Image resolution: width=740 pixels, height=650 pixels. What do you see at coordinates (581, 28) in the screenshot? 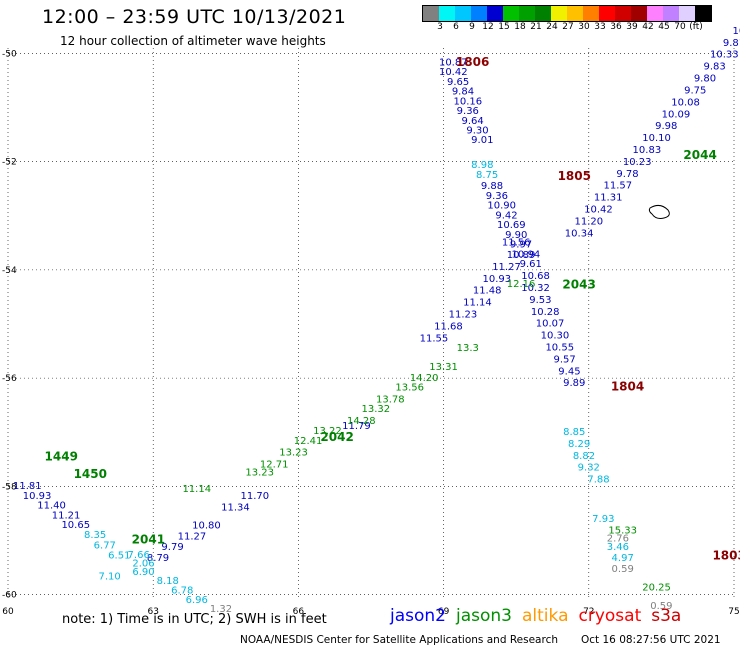
I see `color-scale-labels: 3 6 9 12 15 18 21 24 27 30 33 36 39 42 45 70 (ft)` at bounding box center [581, 28].